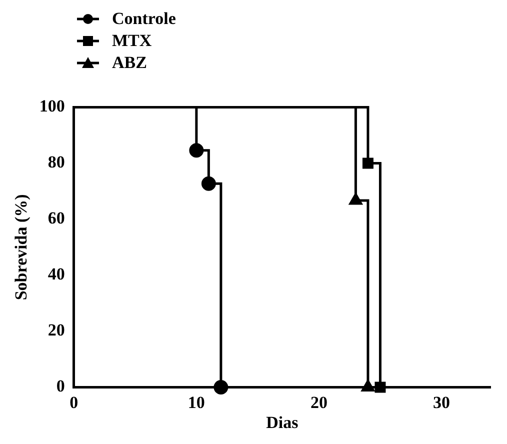 This screenshot has height=444, width=507. I want to click on x-axis-title: Dias, so click(282, 422).